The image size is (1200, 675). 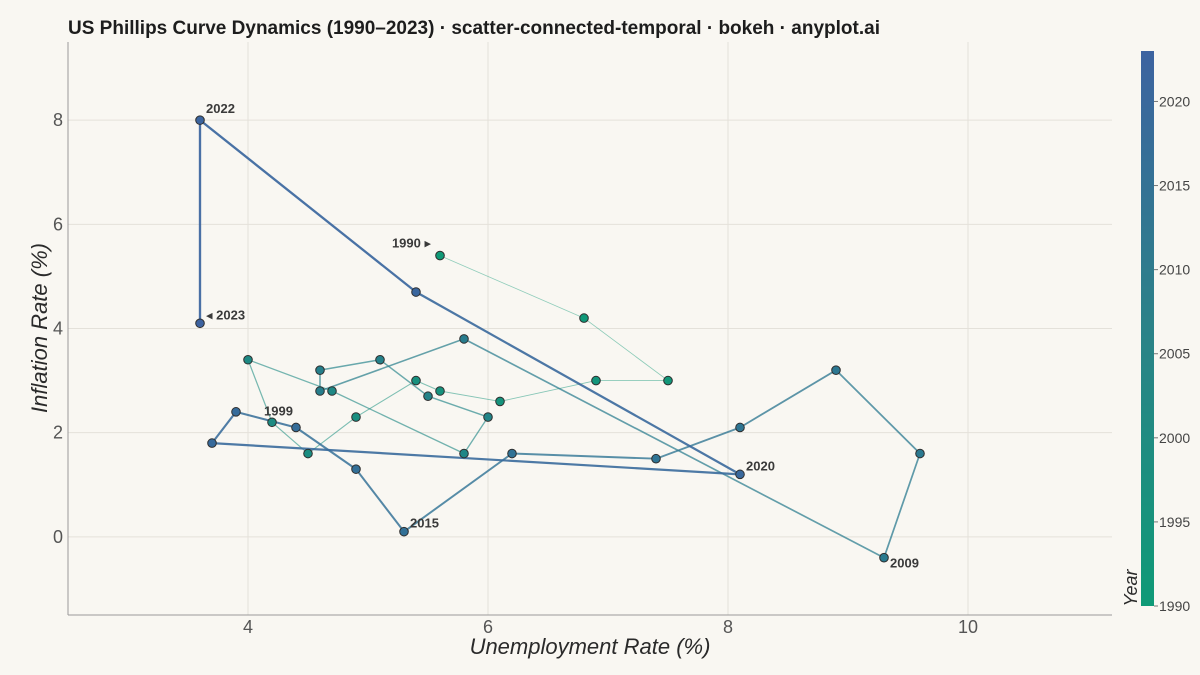 What do you see at coordinates (248, 627) in the screenshot?
I see `x-tick-label: 4` at bounding box center [248, 627].